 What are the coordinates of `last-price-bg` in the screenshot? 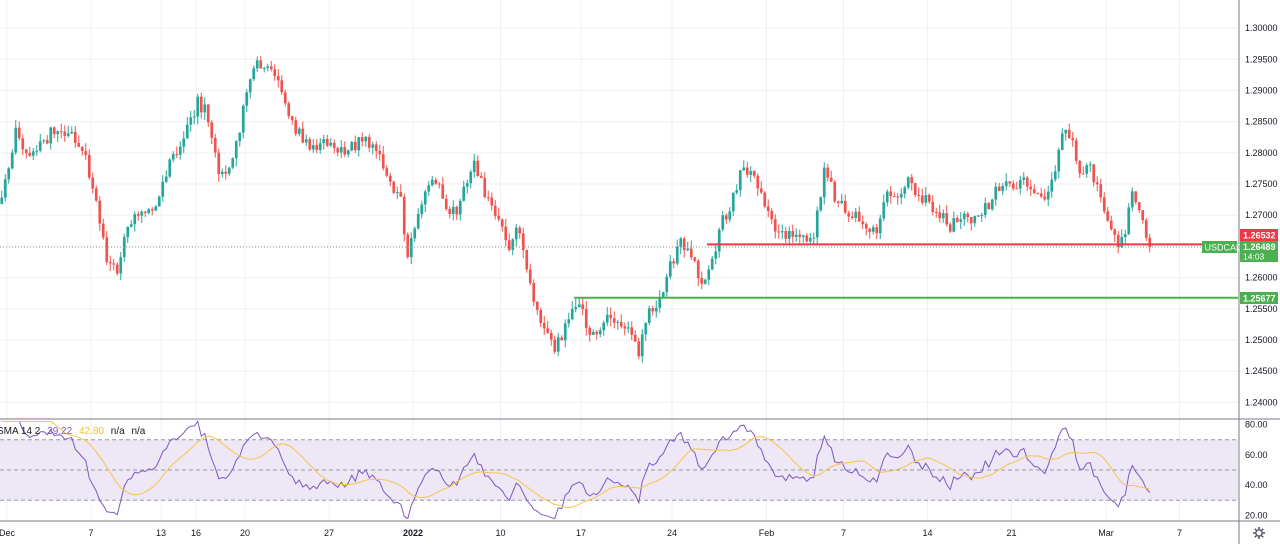 It's located at (1259, 251).